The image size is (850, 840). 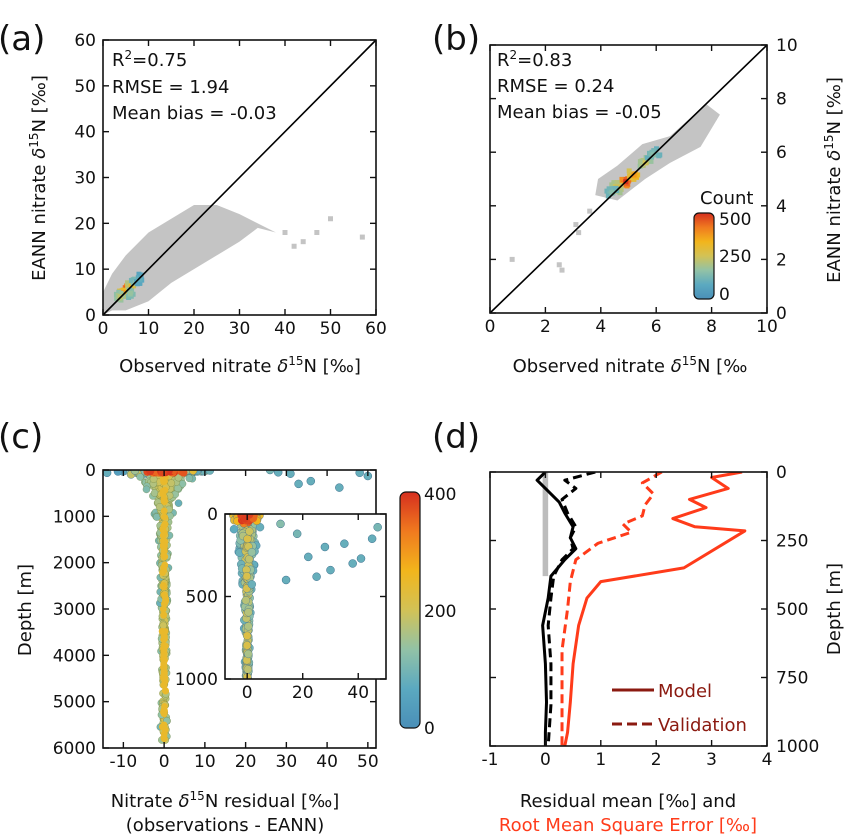 I want to click on y-tick-label: 20, so click(x=85, y=224).